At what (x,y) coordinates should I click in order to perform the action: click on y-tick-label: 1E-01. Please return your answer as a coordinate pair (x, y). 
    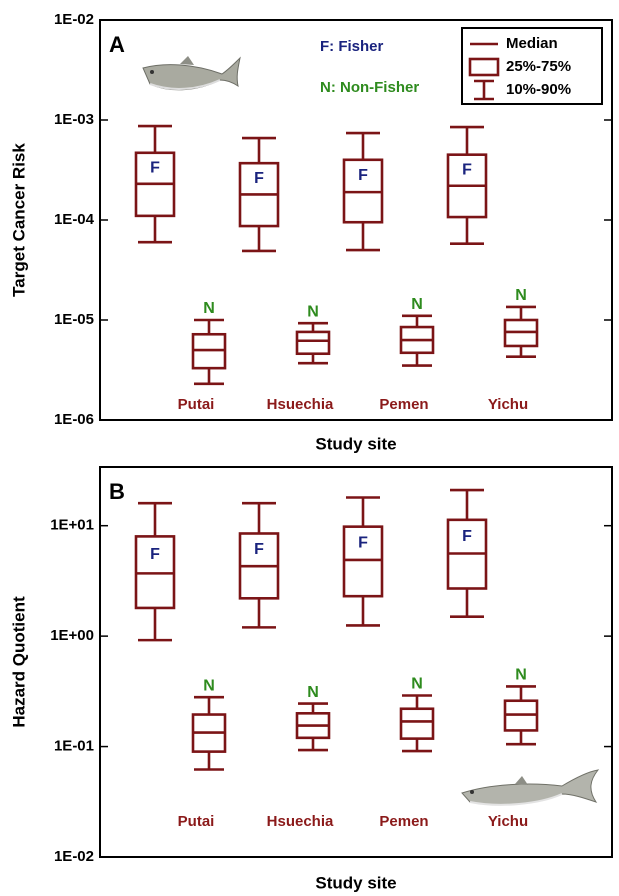
    Looking at the image, I should click on (74, 746).